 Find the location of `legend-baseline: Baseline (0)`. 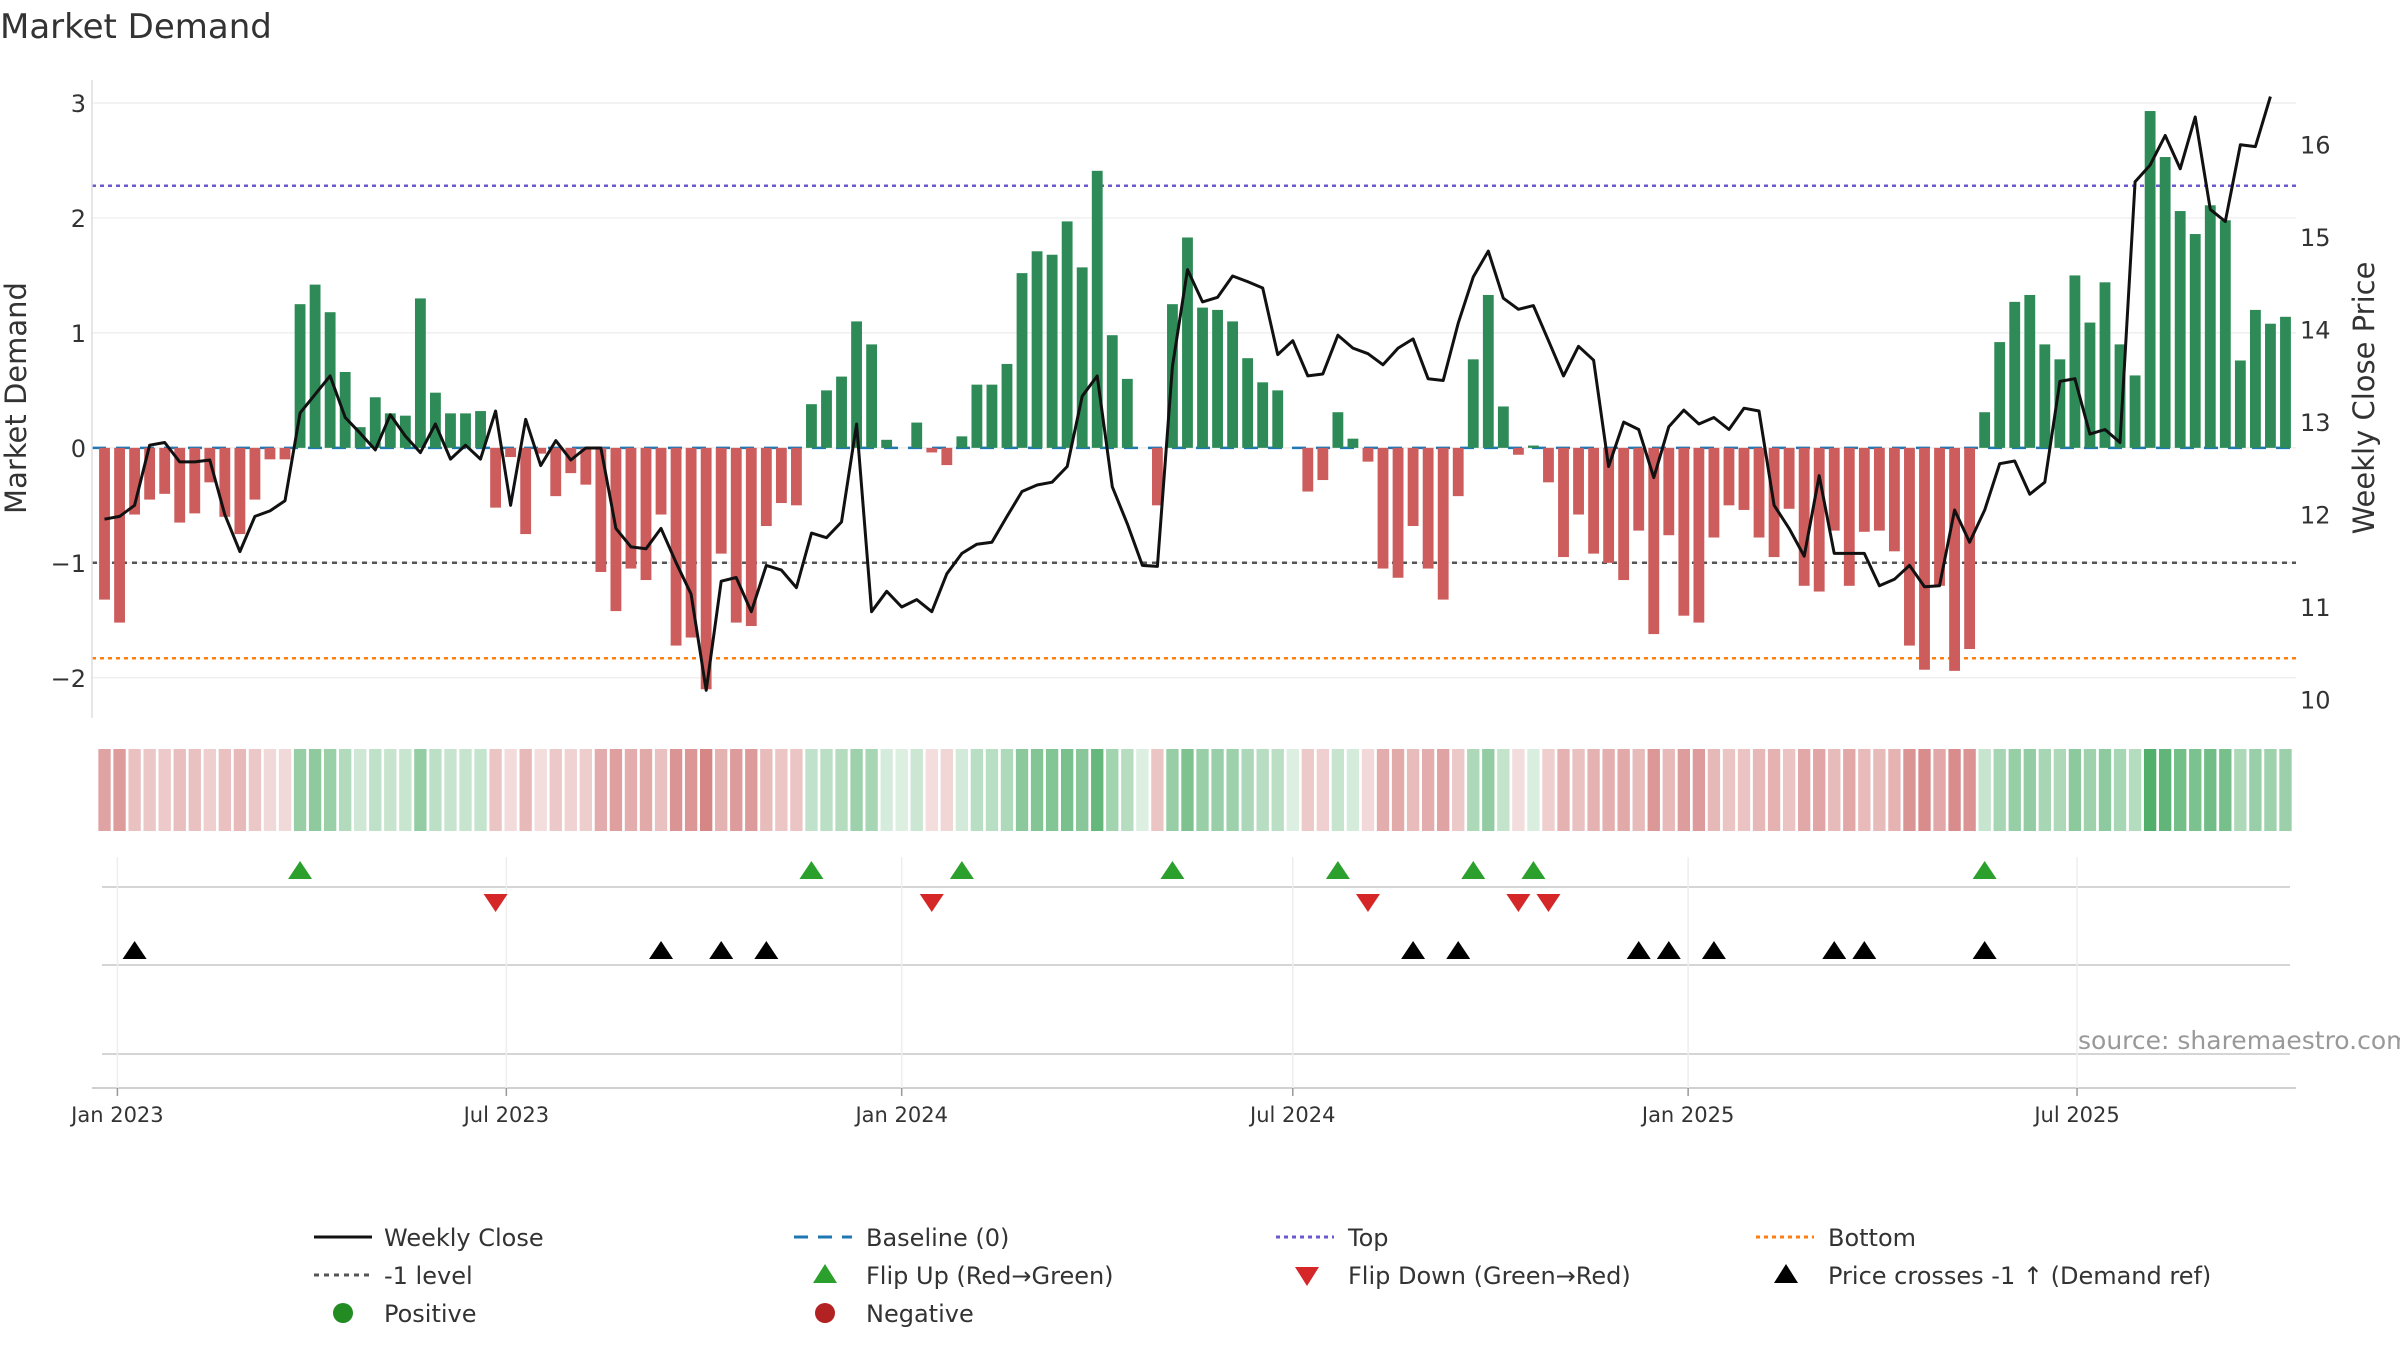

legend-baseline: Baseline (0) is located at coordinates (937, 1238).